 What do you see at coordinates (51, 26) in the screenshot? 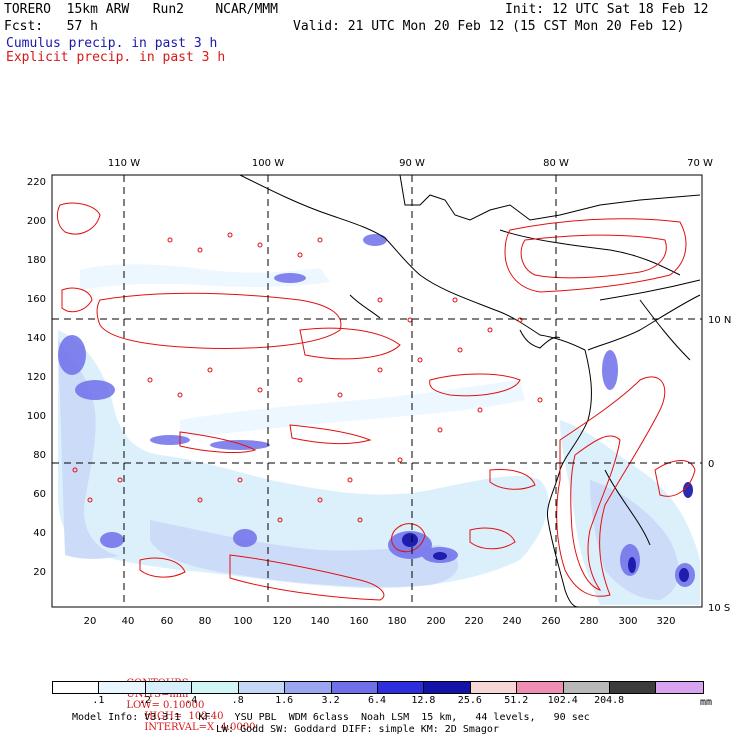
I see `forecast-hour: Fcst: 57 h` at bounding box center [51, 26].